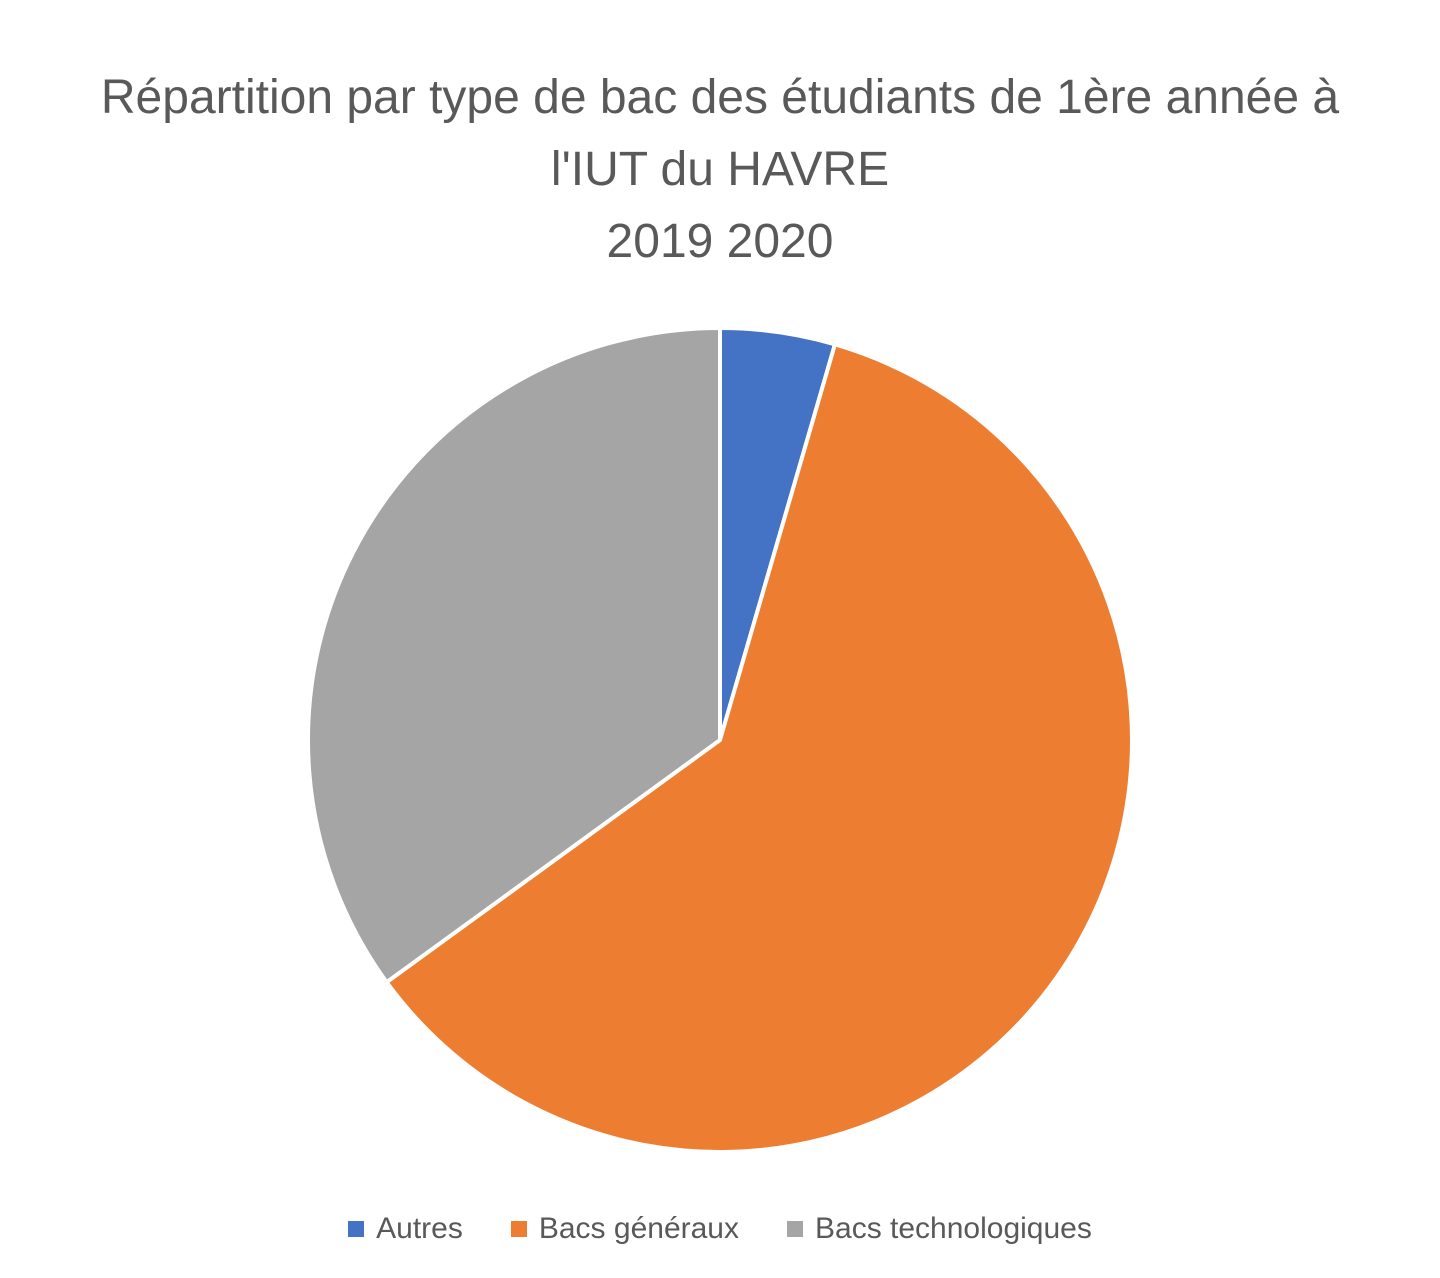 This screenshot has width=1440, height=1278. I want to click on legend: Autres Bacs généraux Bacs technologiques, so click(720, 1229).